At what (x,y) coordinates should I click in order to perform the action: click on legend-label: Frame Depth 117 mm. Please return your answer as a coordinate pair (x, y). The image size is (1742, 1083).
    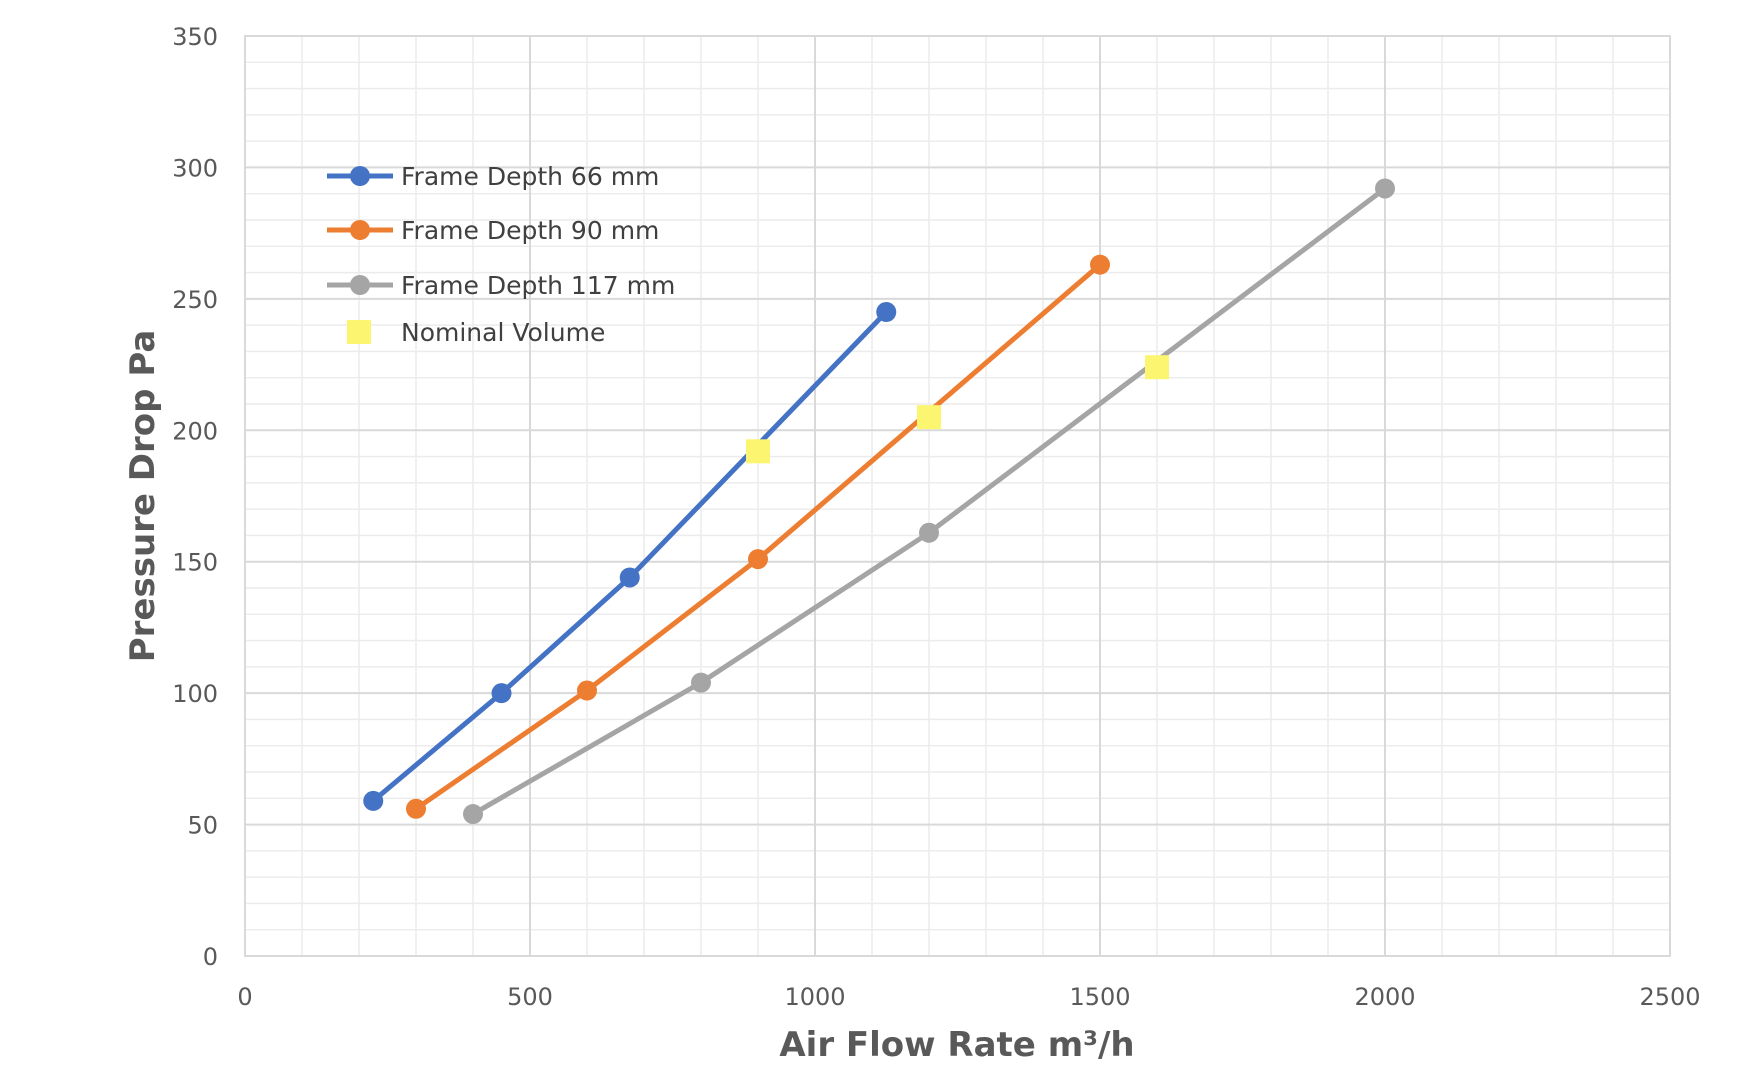
    Looking at the image, I should click on (538, 285).